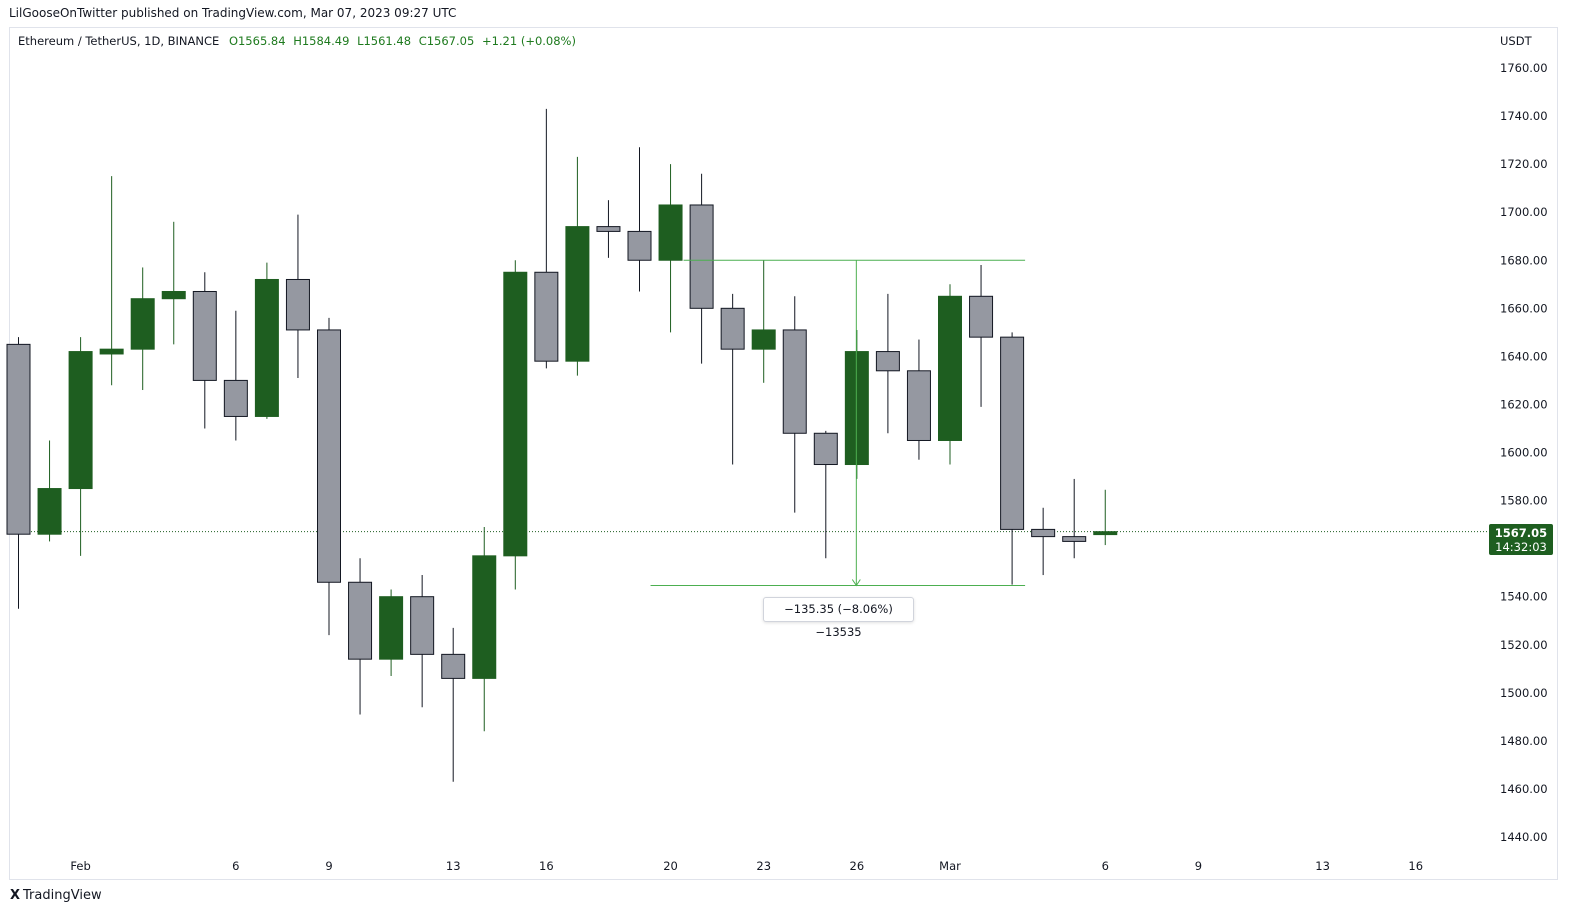 The image size is (1572, 917). What do you see at coordinates (528, 41) in the screenshot?
I see `ohlc-change: +1.21 (+0.08%)` at bounding box center [528, 41].